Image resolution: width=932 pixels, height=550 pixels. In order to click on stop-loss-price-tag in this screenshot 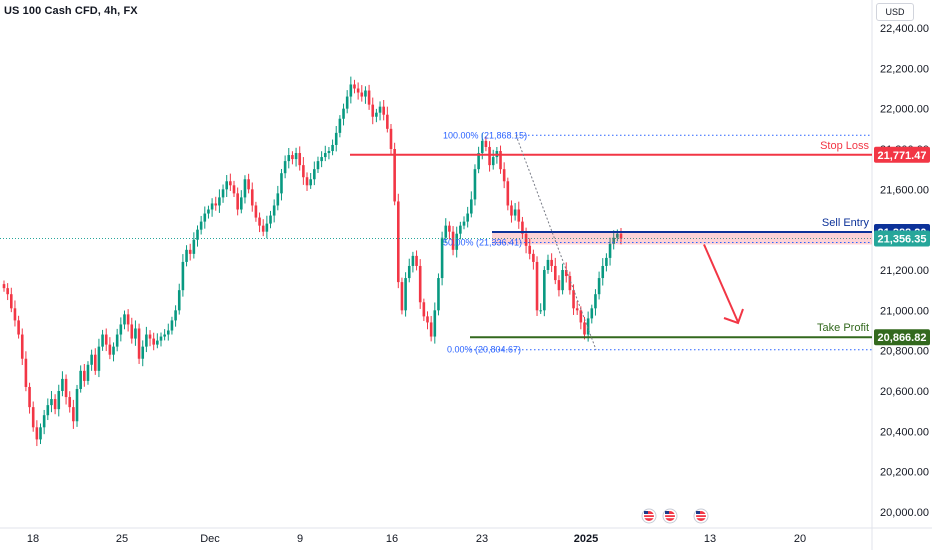, I will do `click(902, 154)`.